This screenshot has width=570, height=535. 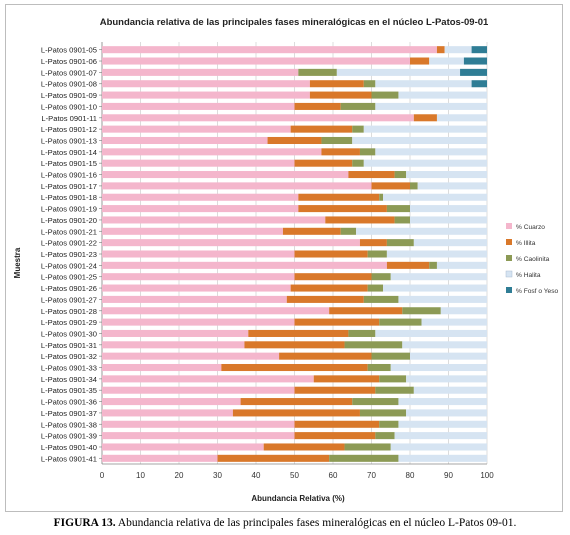 What do you see at coordinates (17, 262) in the screenshot?
I see `y-axis-title: Muestra` at bounding box center [17, 262].